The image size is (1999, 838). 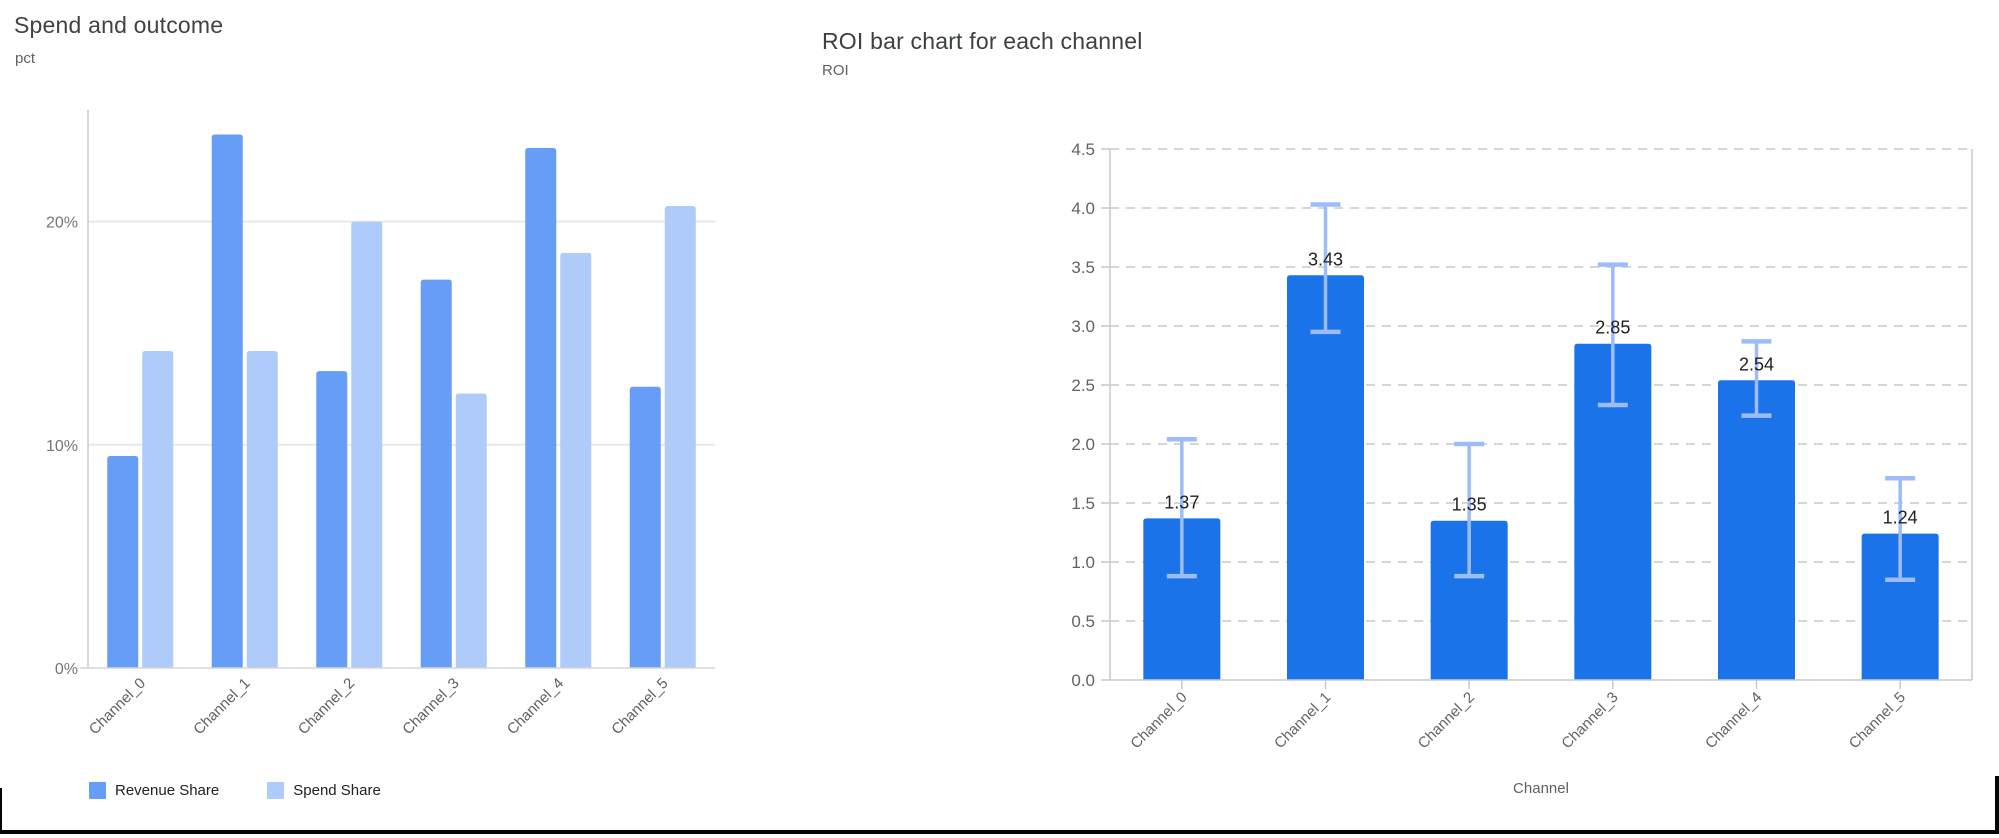 What do you see at coordinates (119, 25) in the screenshot?
I see `left-chart-title: Spend and outcome` at bounding box center [119, 25].